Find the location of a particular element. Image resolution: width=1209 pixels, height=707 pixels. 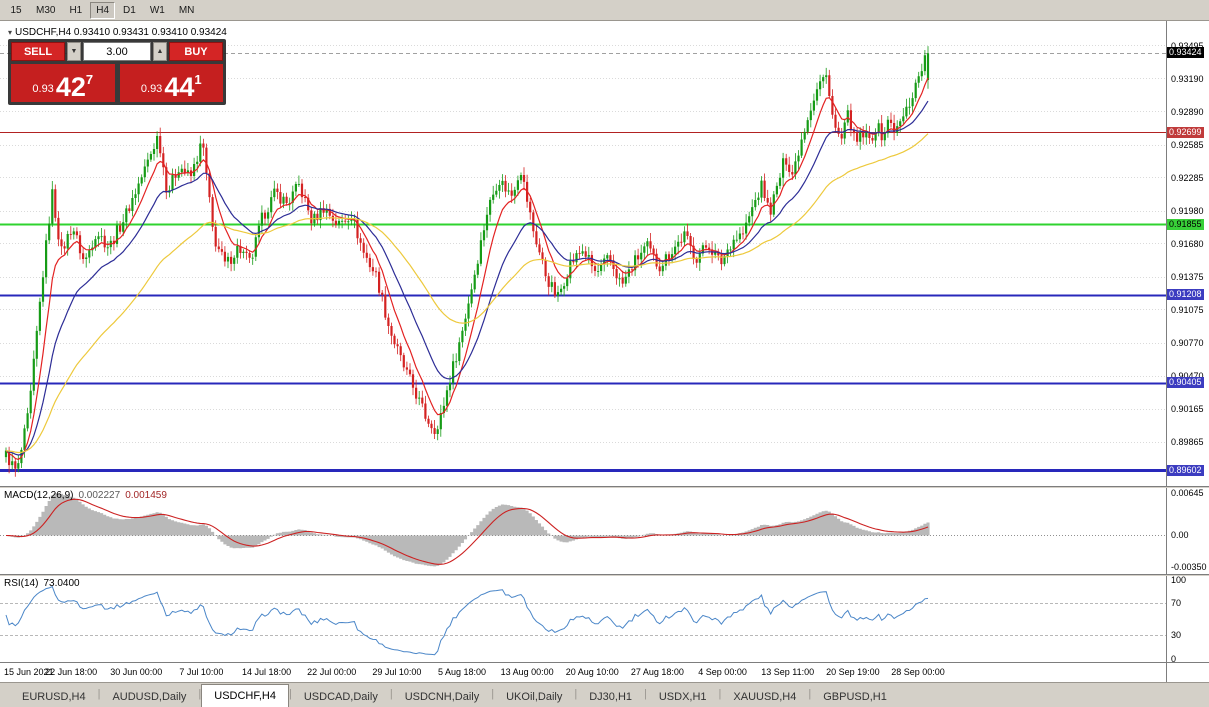

buy-price-display: 0.93 44 1 is located at coordinates (171, 83).